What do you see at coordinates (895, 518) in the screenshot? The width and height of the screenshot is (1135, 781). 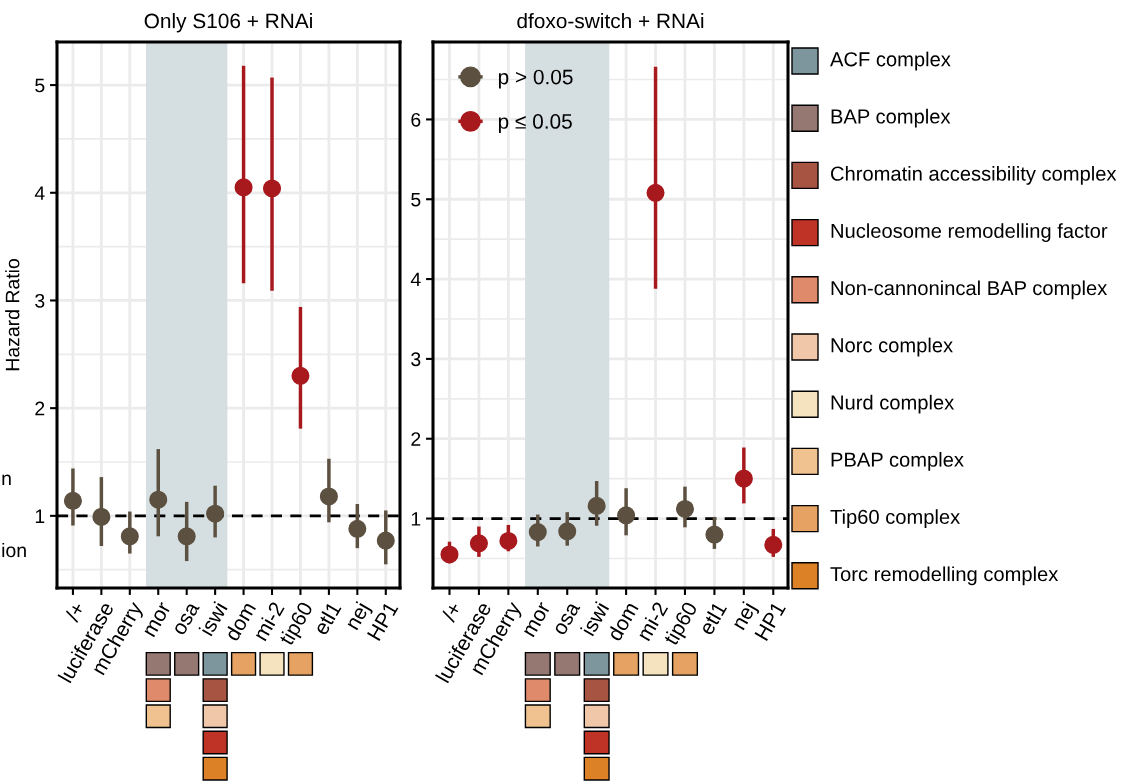 I see `category-label: Tip60 complex` at bounding box center [895, 518].